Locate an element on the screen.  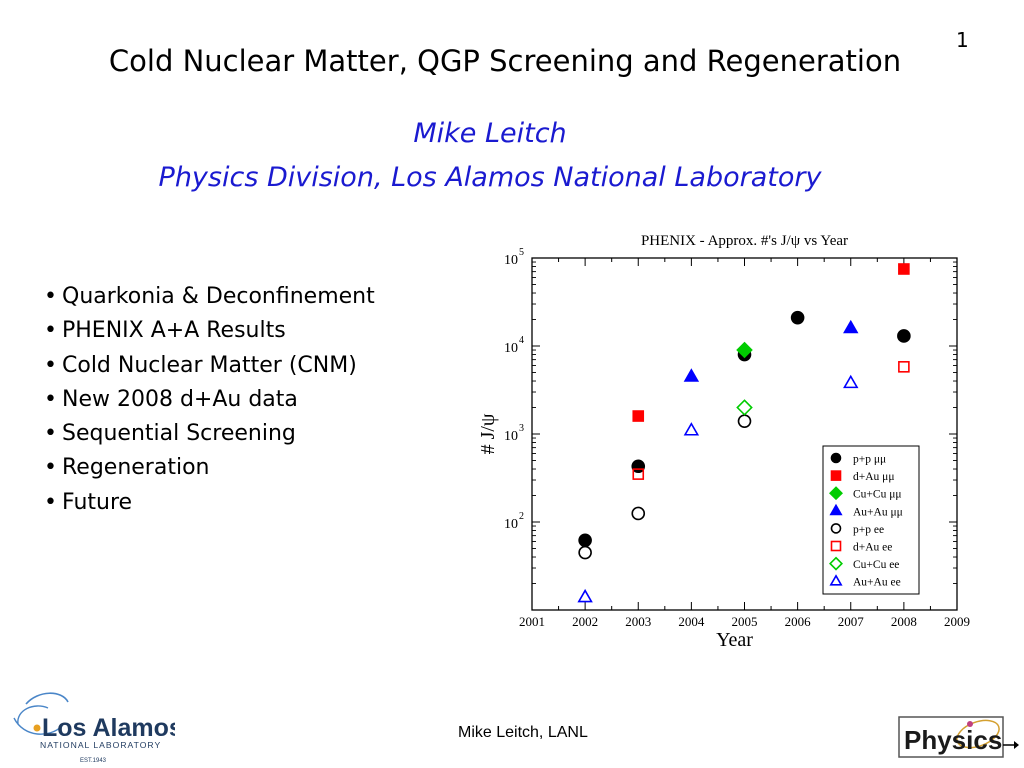
legend-label: p+p μμ is located at coordinates (869, 460).